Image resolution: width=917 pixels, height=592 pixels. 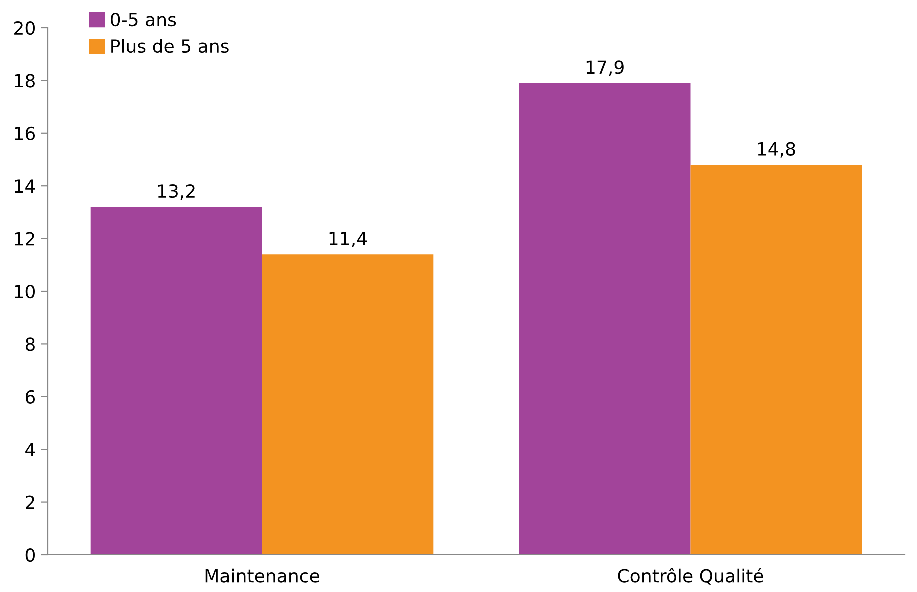 I want to click on y-tick-label: 20, so click(x=24, y=28).